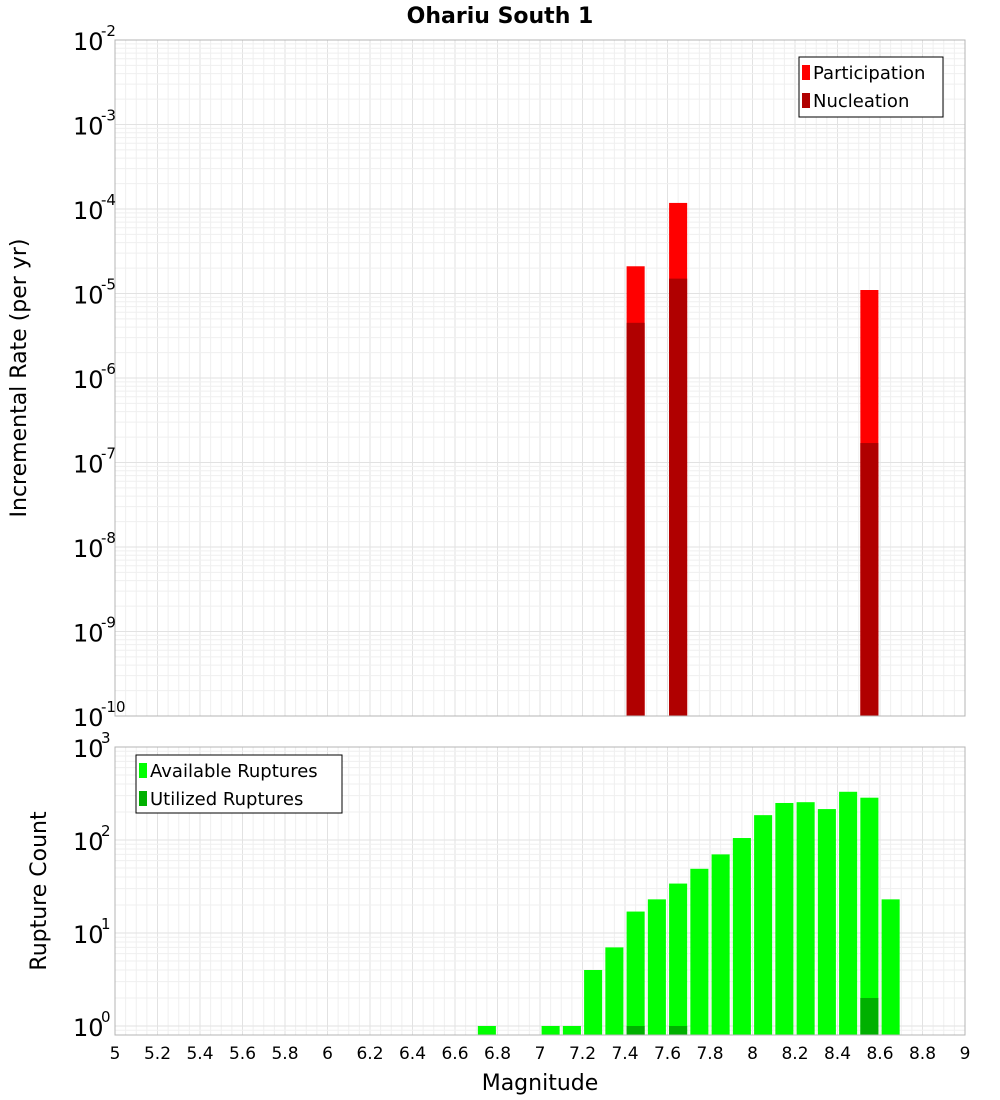 The height and width of the screenshot is (1100, 1000). Describe the element at coordinates (19, 378) in the screenshot. I see `rate-y-axis-label: Incremental Rate (per yr)` at that location.